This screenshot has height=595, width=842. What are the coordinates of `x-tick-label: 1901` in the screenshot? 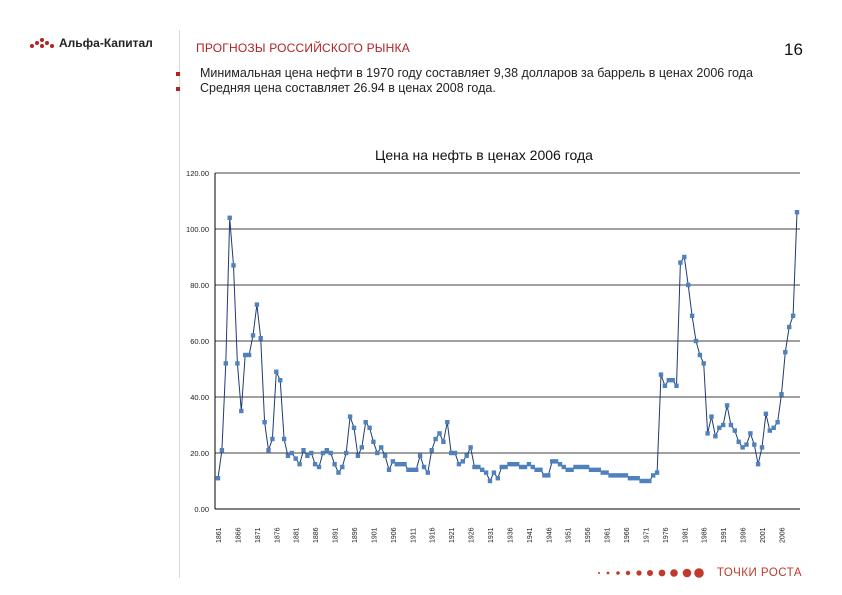 It's located at (374, 535).